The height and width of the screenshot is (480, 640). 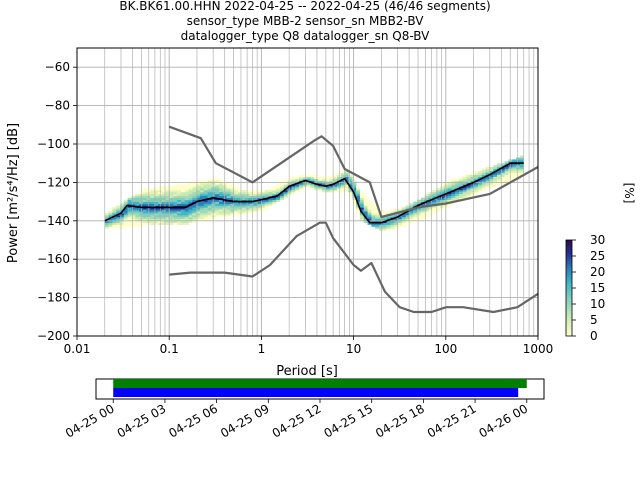 What do you see at coordinates (245, 420) in the screenshot?
I see `timeline-tick-label: 04-25 09` at bounding box center [245, 420].